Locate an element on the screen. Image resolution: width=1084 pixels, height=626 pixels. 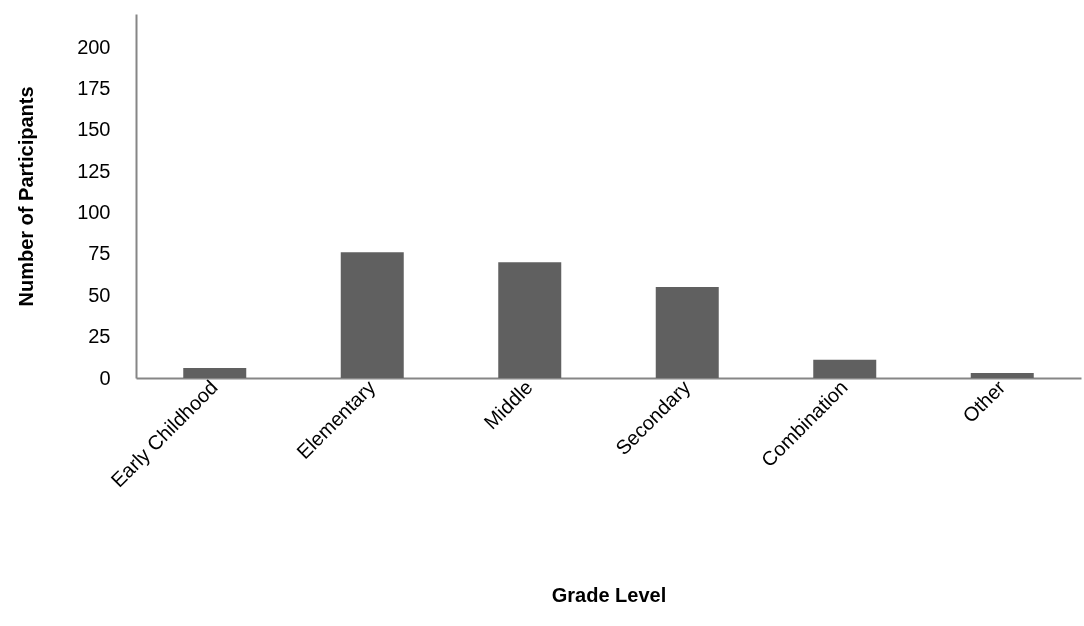
y-tick-label: 50 is located at coordinates (99, 294).